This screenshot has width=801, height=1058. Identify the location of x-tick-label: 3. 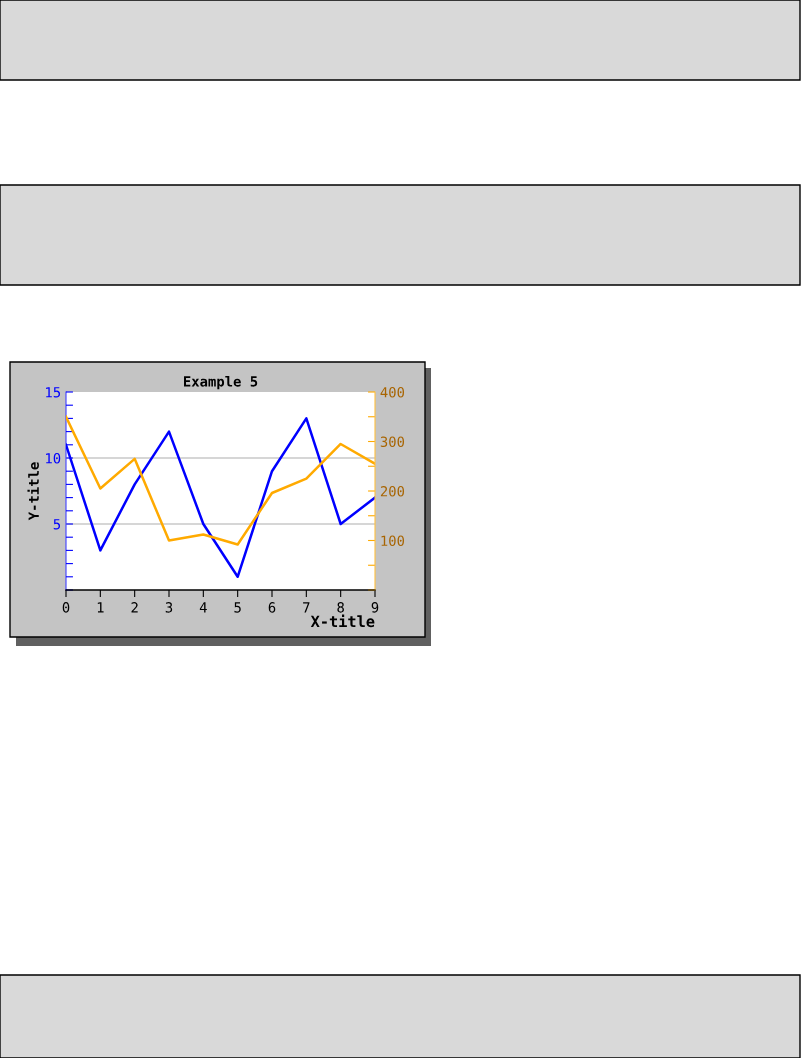
(169, 607).